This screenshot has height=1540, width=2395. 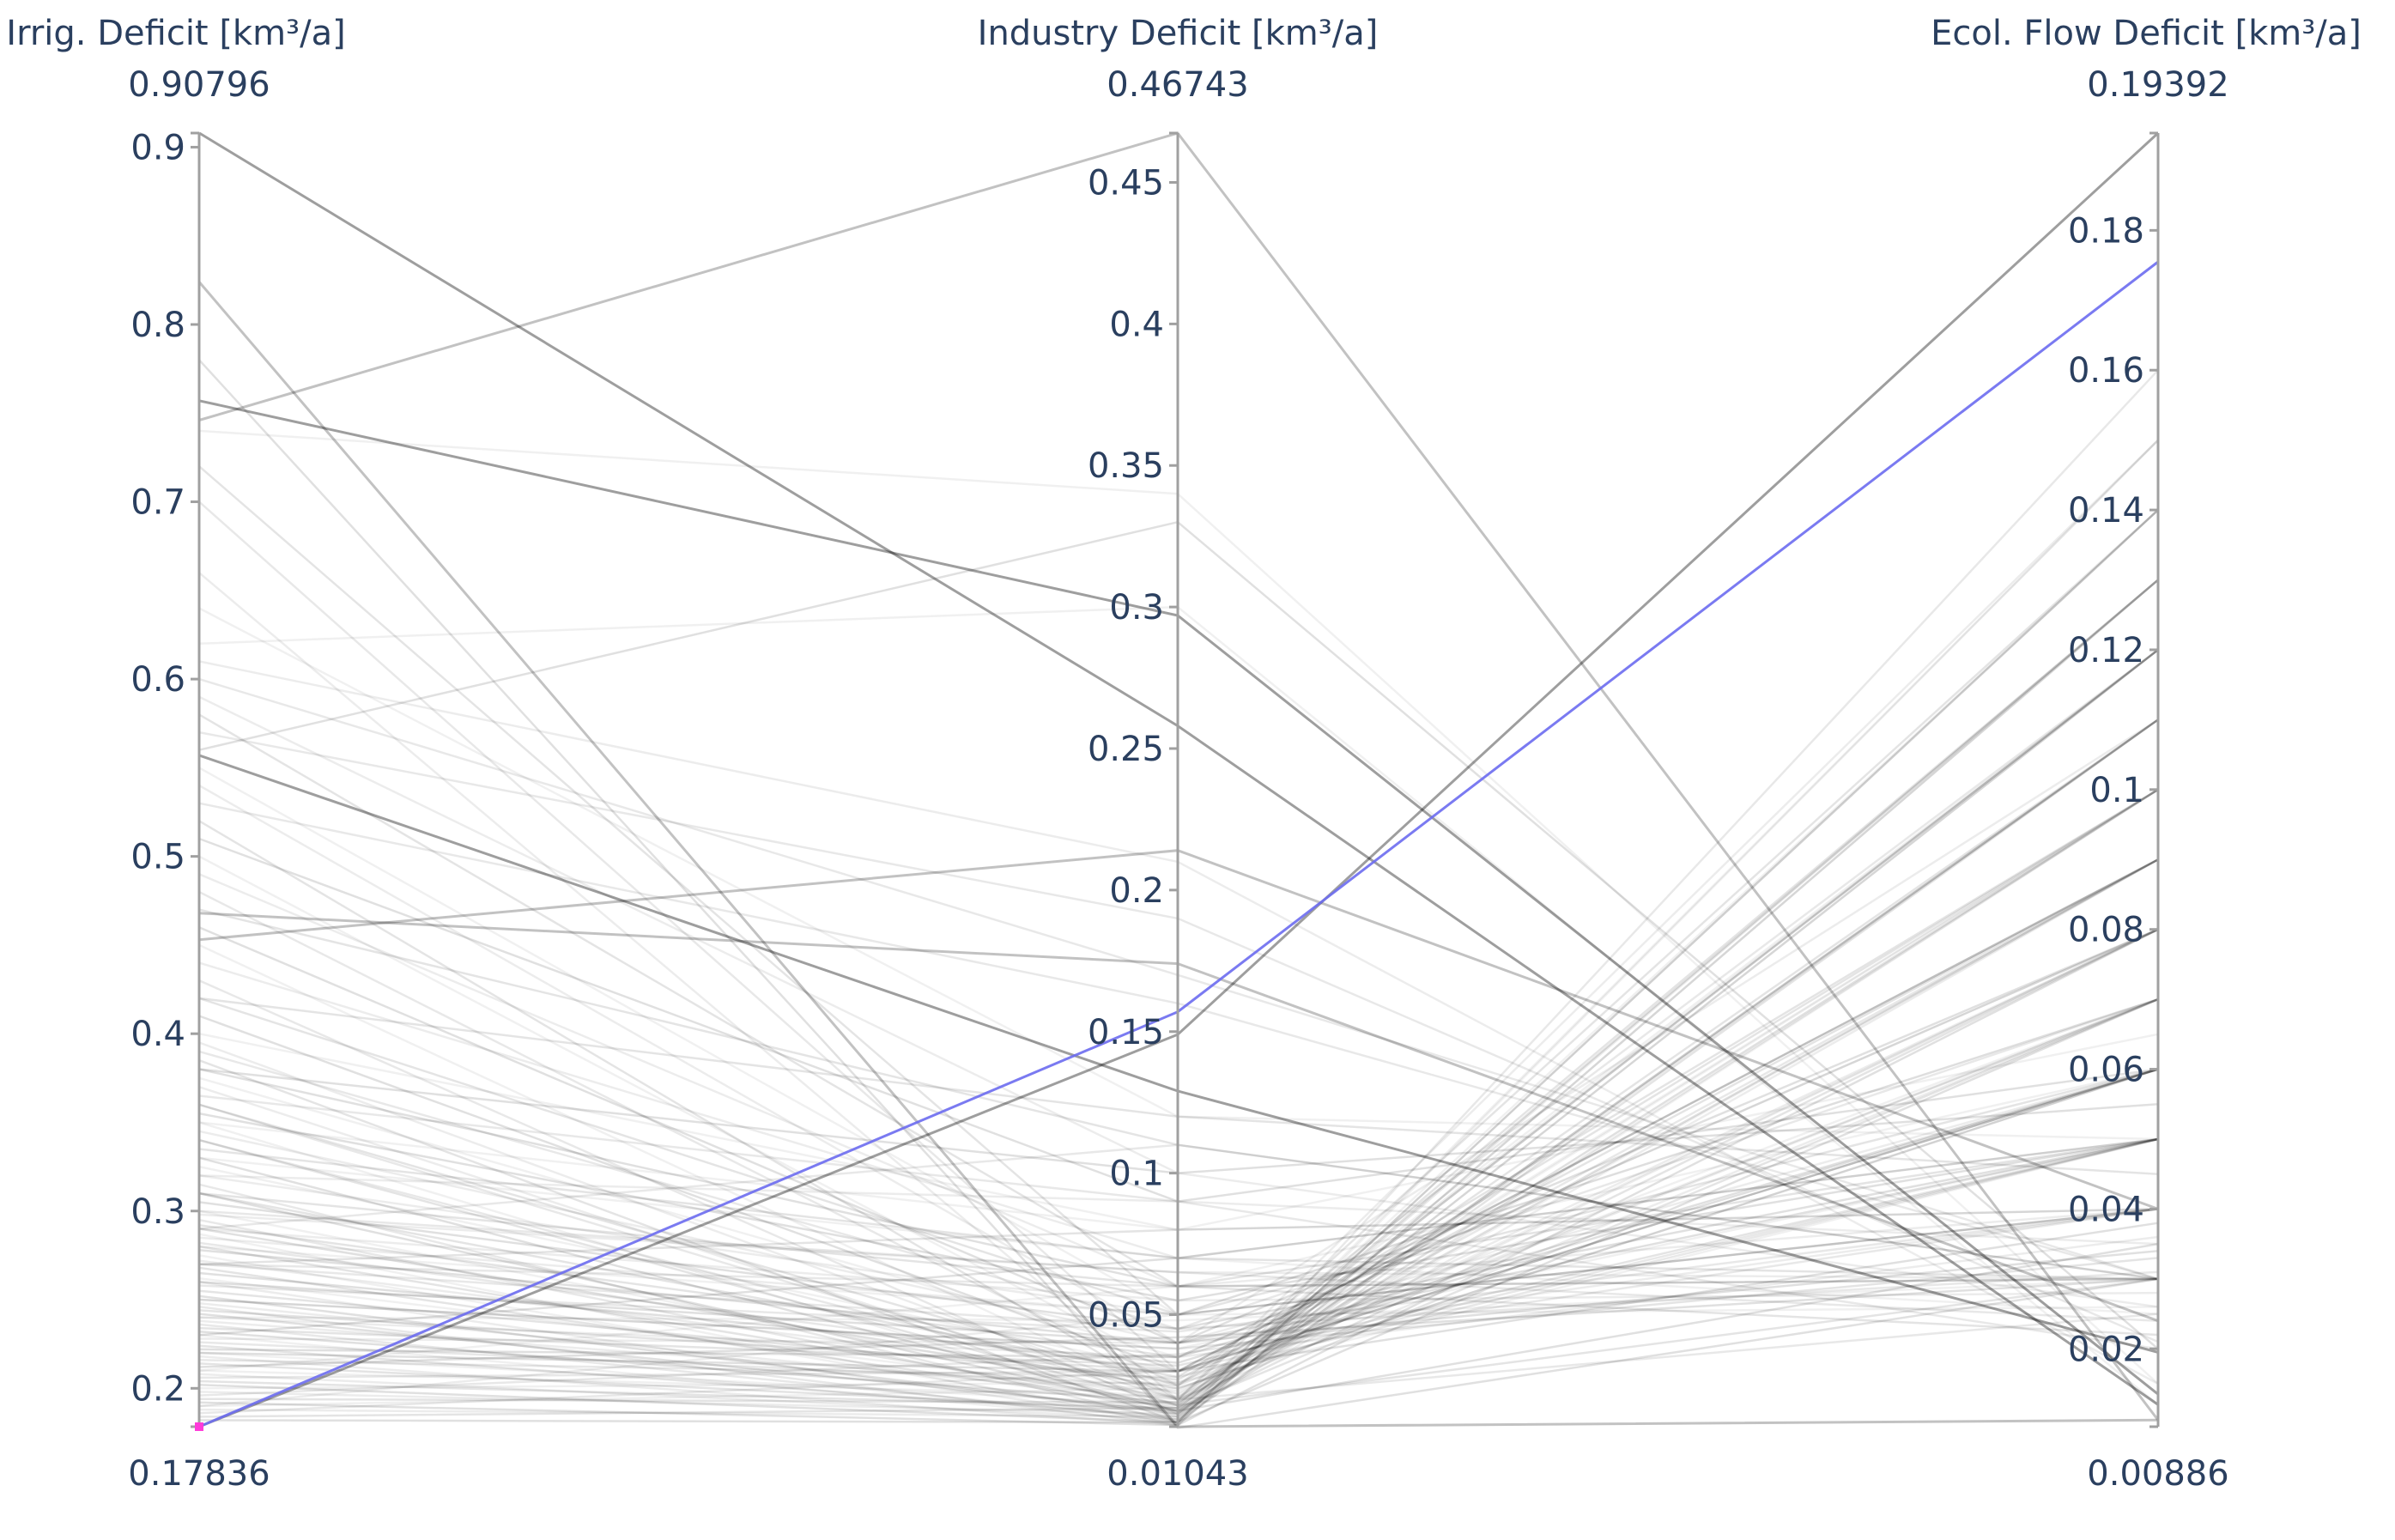 What do you see at coordinates (2106, 1209) in the screenshot?
I see `tick-label: 0.04` at bounding box center [2106, 1209].